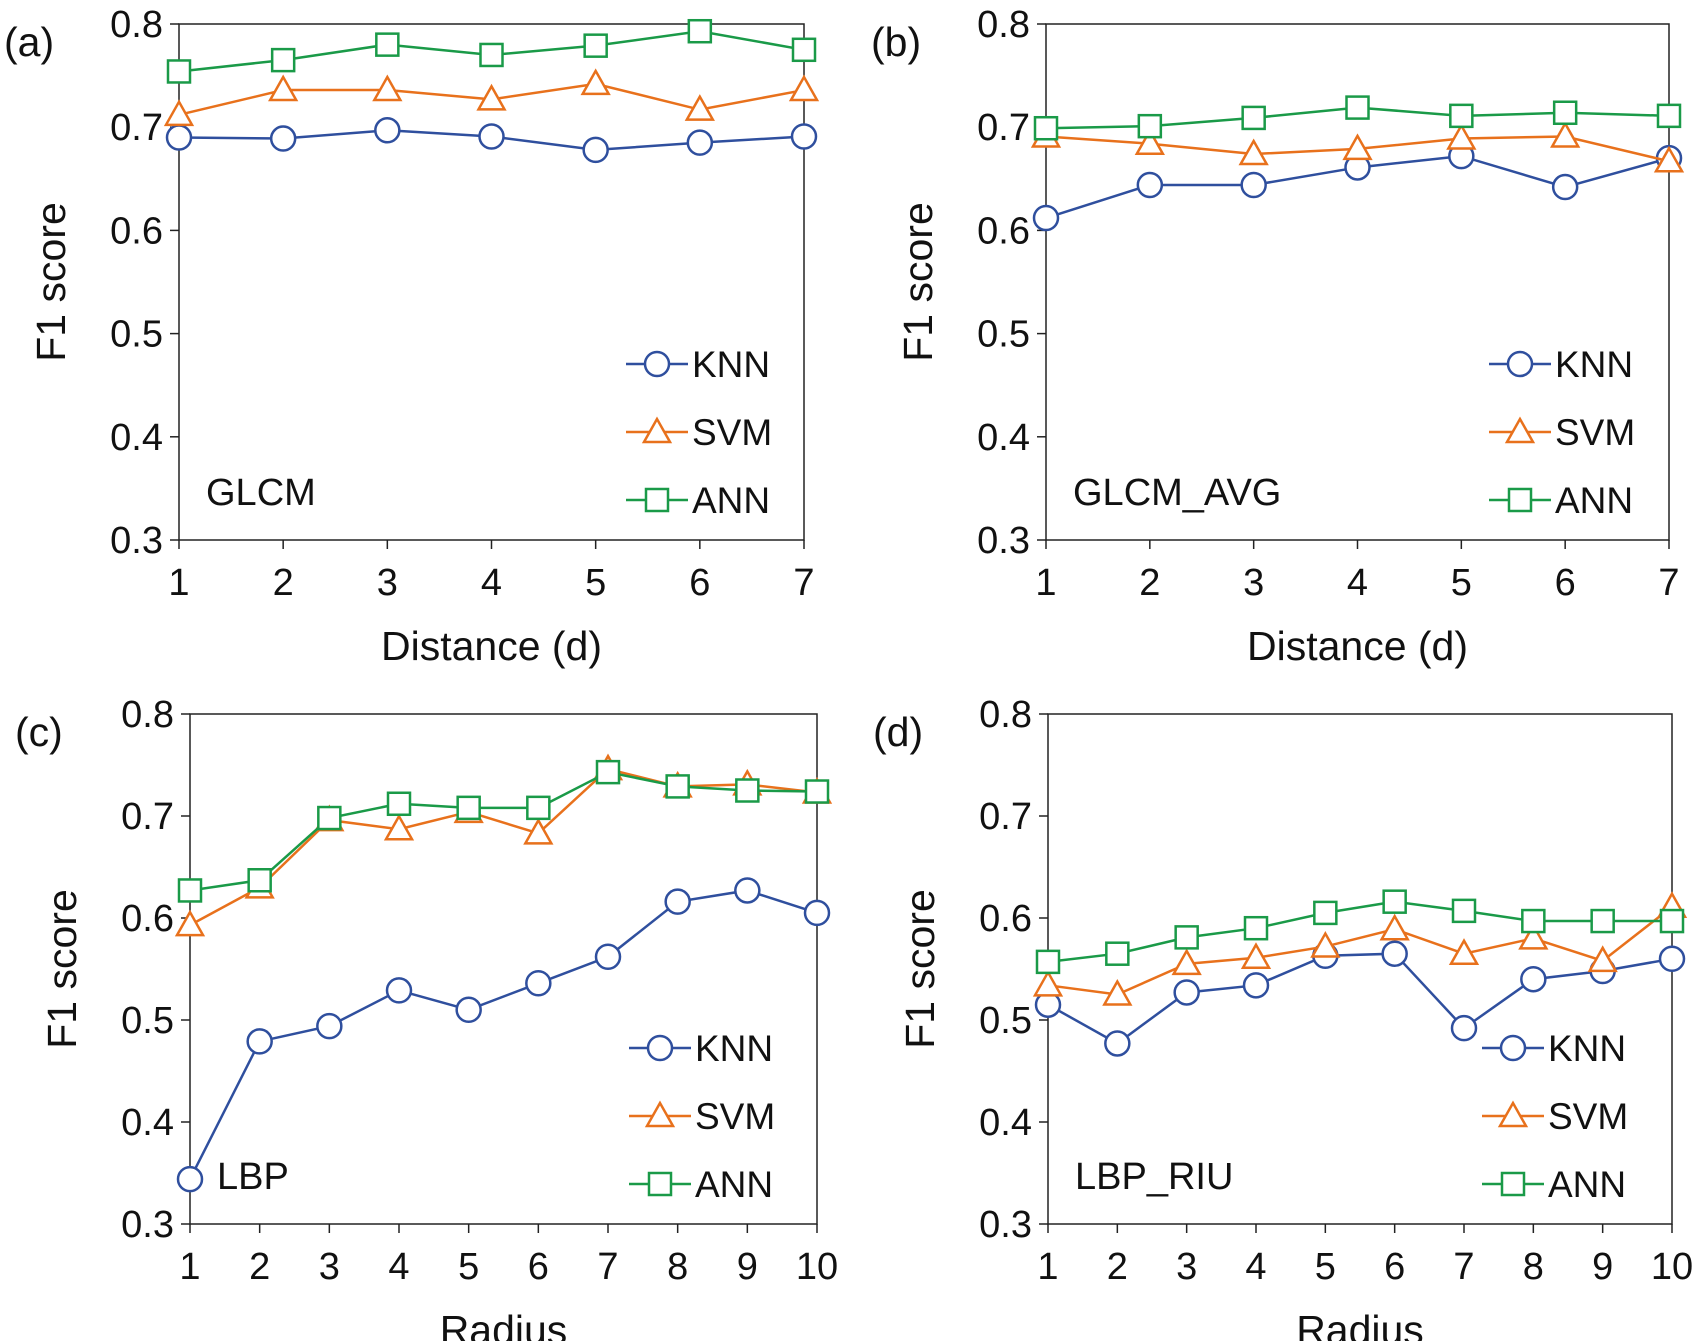 The width and height of the screenshot is (1699, 1341). What do you see at coordinates (189, 1267) in the screenshot?
I see `x-tick-label: 1` at bounding box center [189, 1267].